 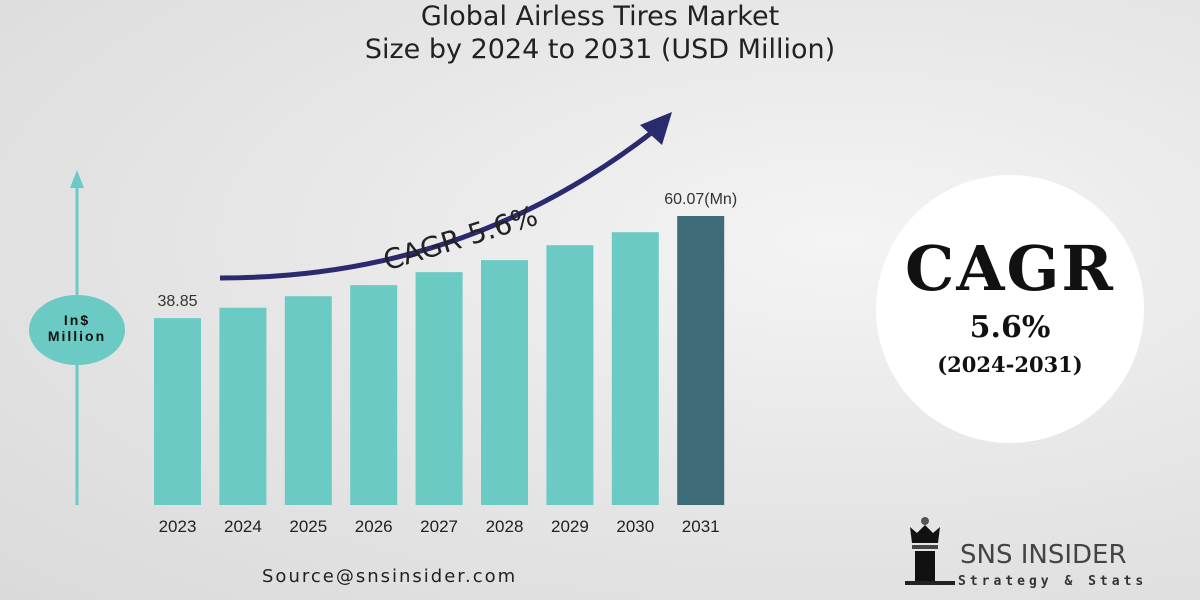 I want to click on x-tick-label: 2026, so click(x=374, y=526).